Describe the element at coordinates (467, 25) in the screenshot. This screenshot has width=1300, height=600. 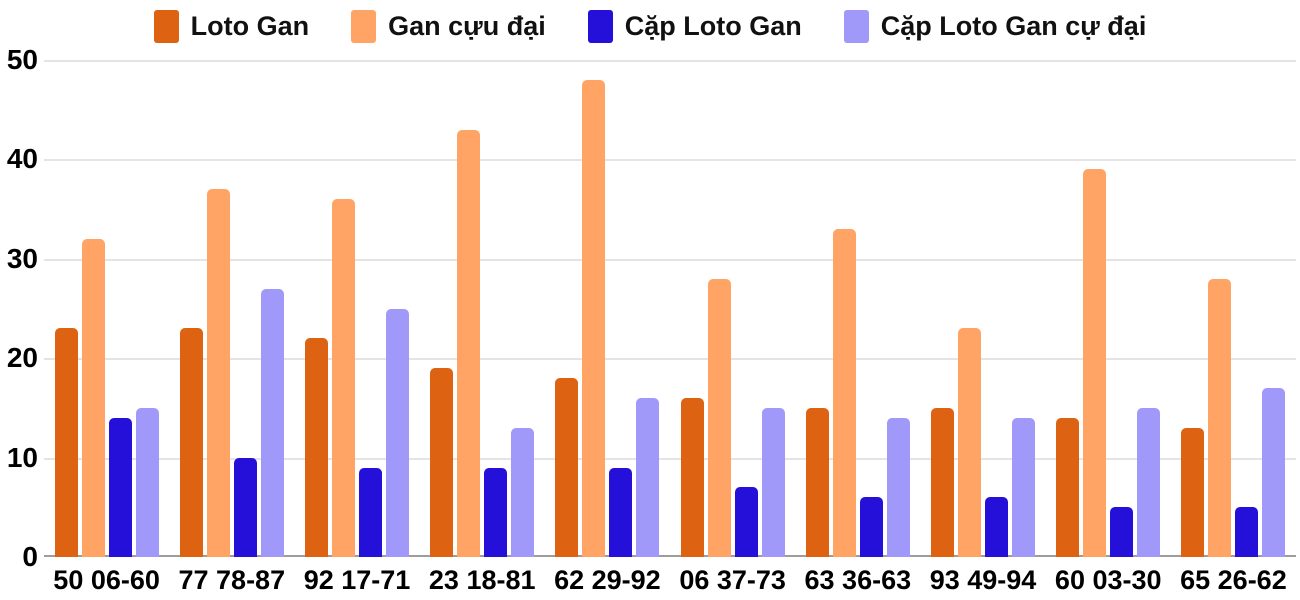
I see `legend-item-label: Gan cựu đại` at that location.